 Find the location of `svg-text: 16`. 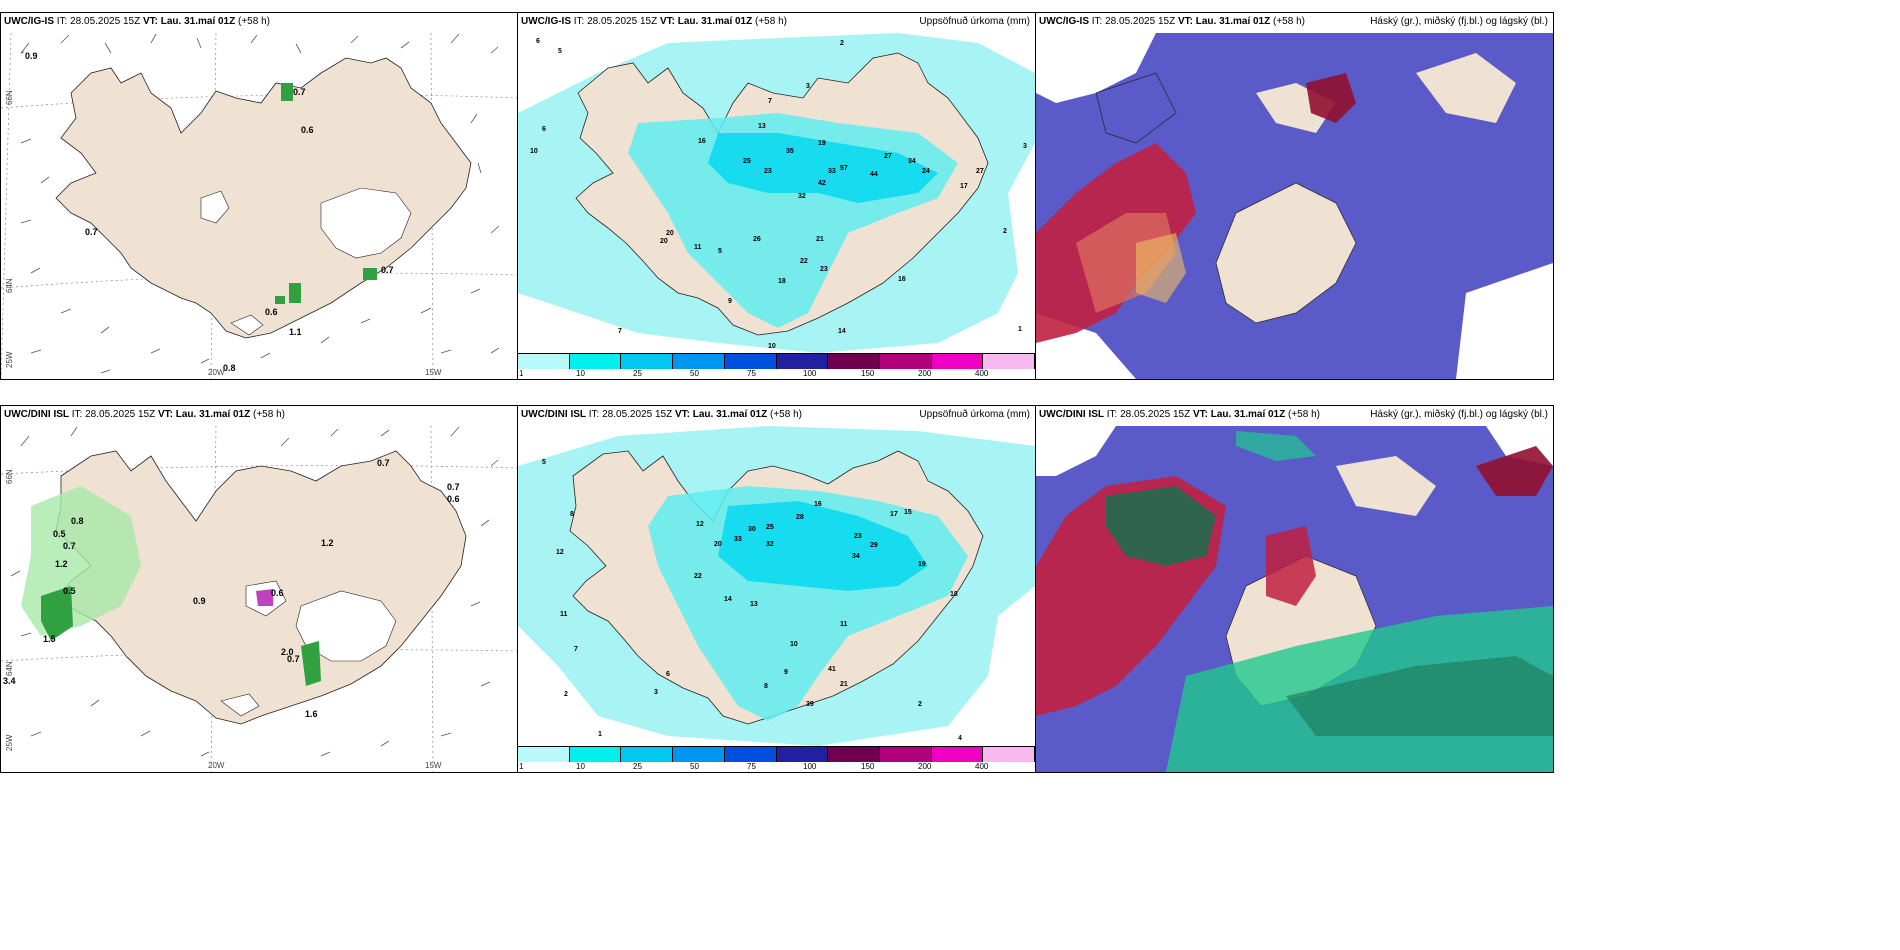

svg-text: 16 is located at coordinates (818, 504).